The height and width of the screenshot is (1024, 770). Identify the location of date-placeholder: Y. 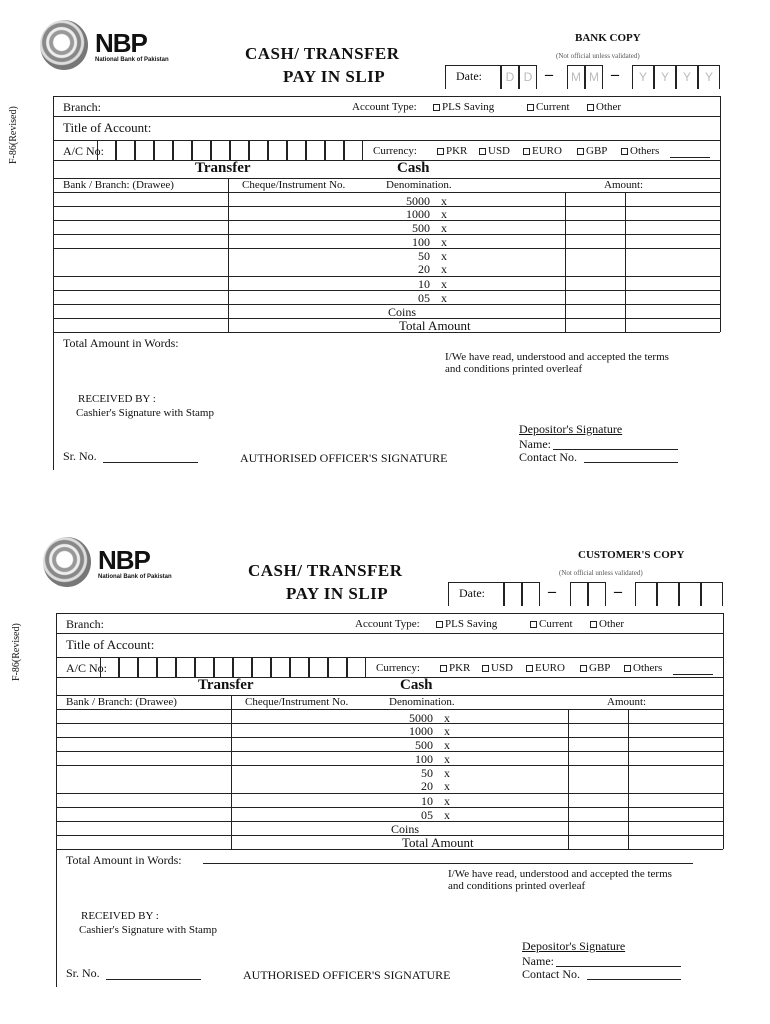
(664, 77).